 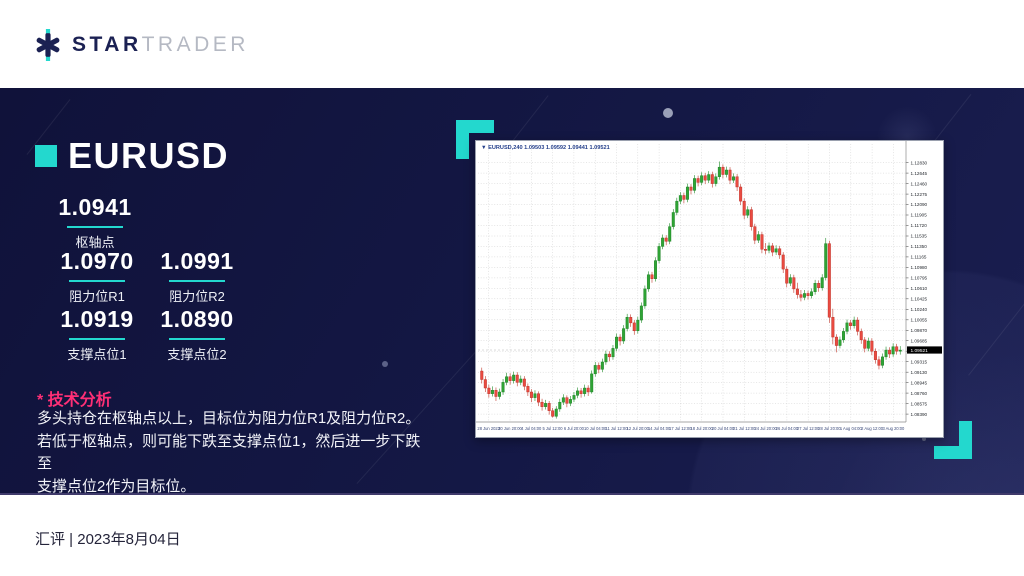 I want to click on svg-text: 1.11535, so click(x=919, y=236).